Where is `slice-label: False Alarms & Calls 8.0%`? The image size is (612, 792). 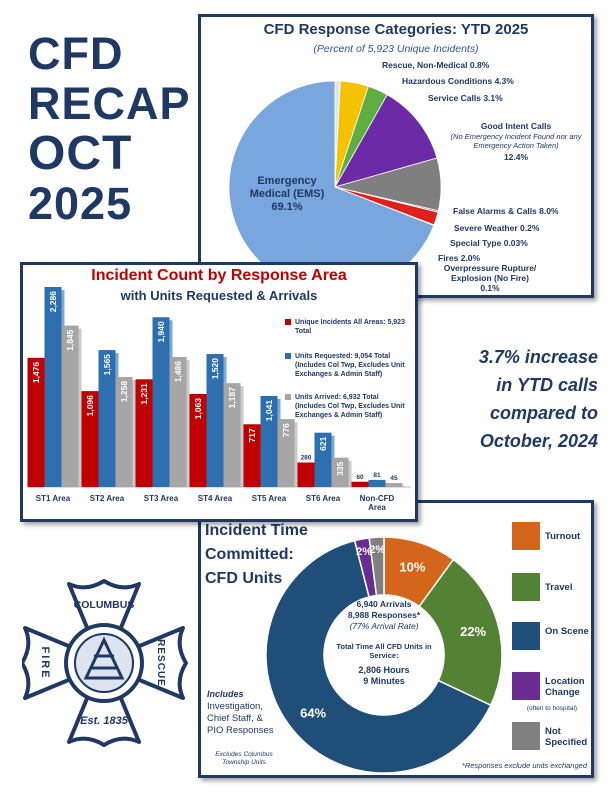 slice-label: False Alarms & Calls 8.0% is located at coordinates (506, 211).